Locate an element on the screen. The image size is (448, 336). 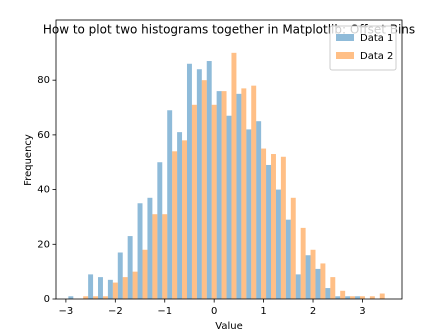
x-tick-label: −2 is located at coordinates (115, 311).